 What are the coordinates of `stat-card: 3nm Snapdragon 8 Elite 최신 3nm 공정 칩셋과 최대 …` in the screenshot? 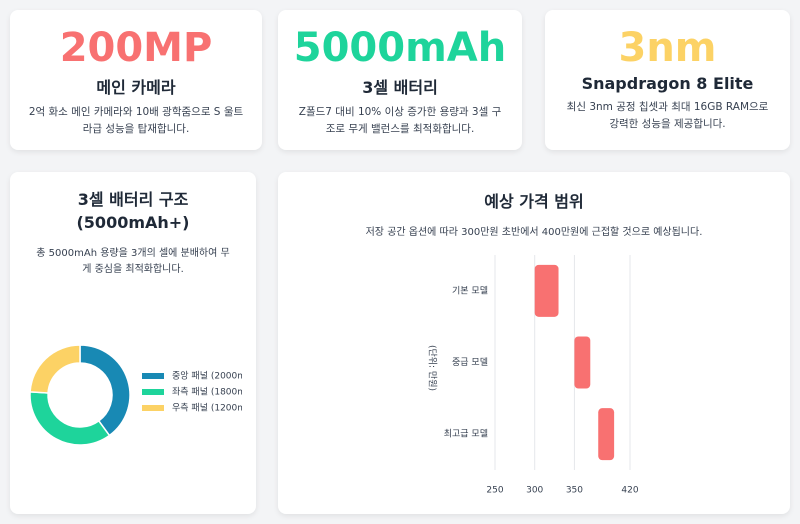 It's located at (667, 80).